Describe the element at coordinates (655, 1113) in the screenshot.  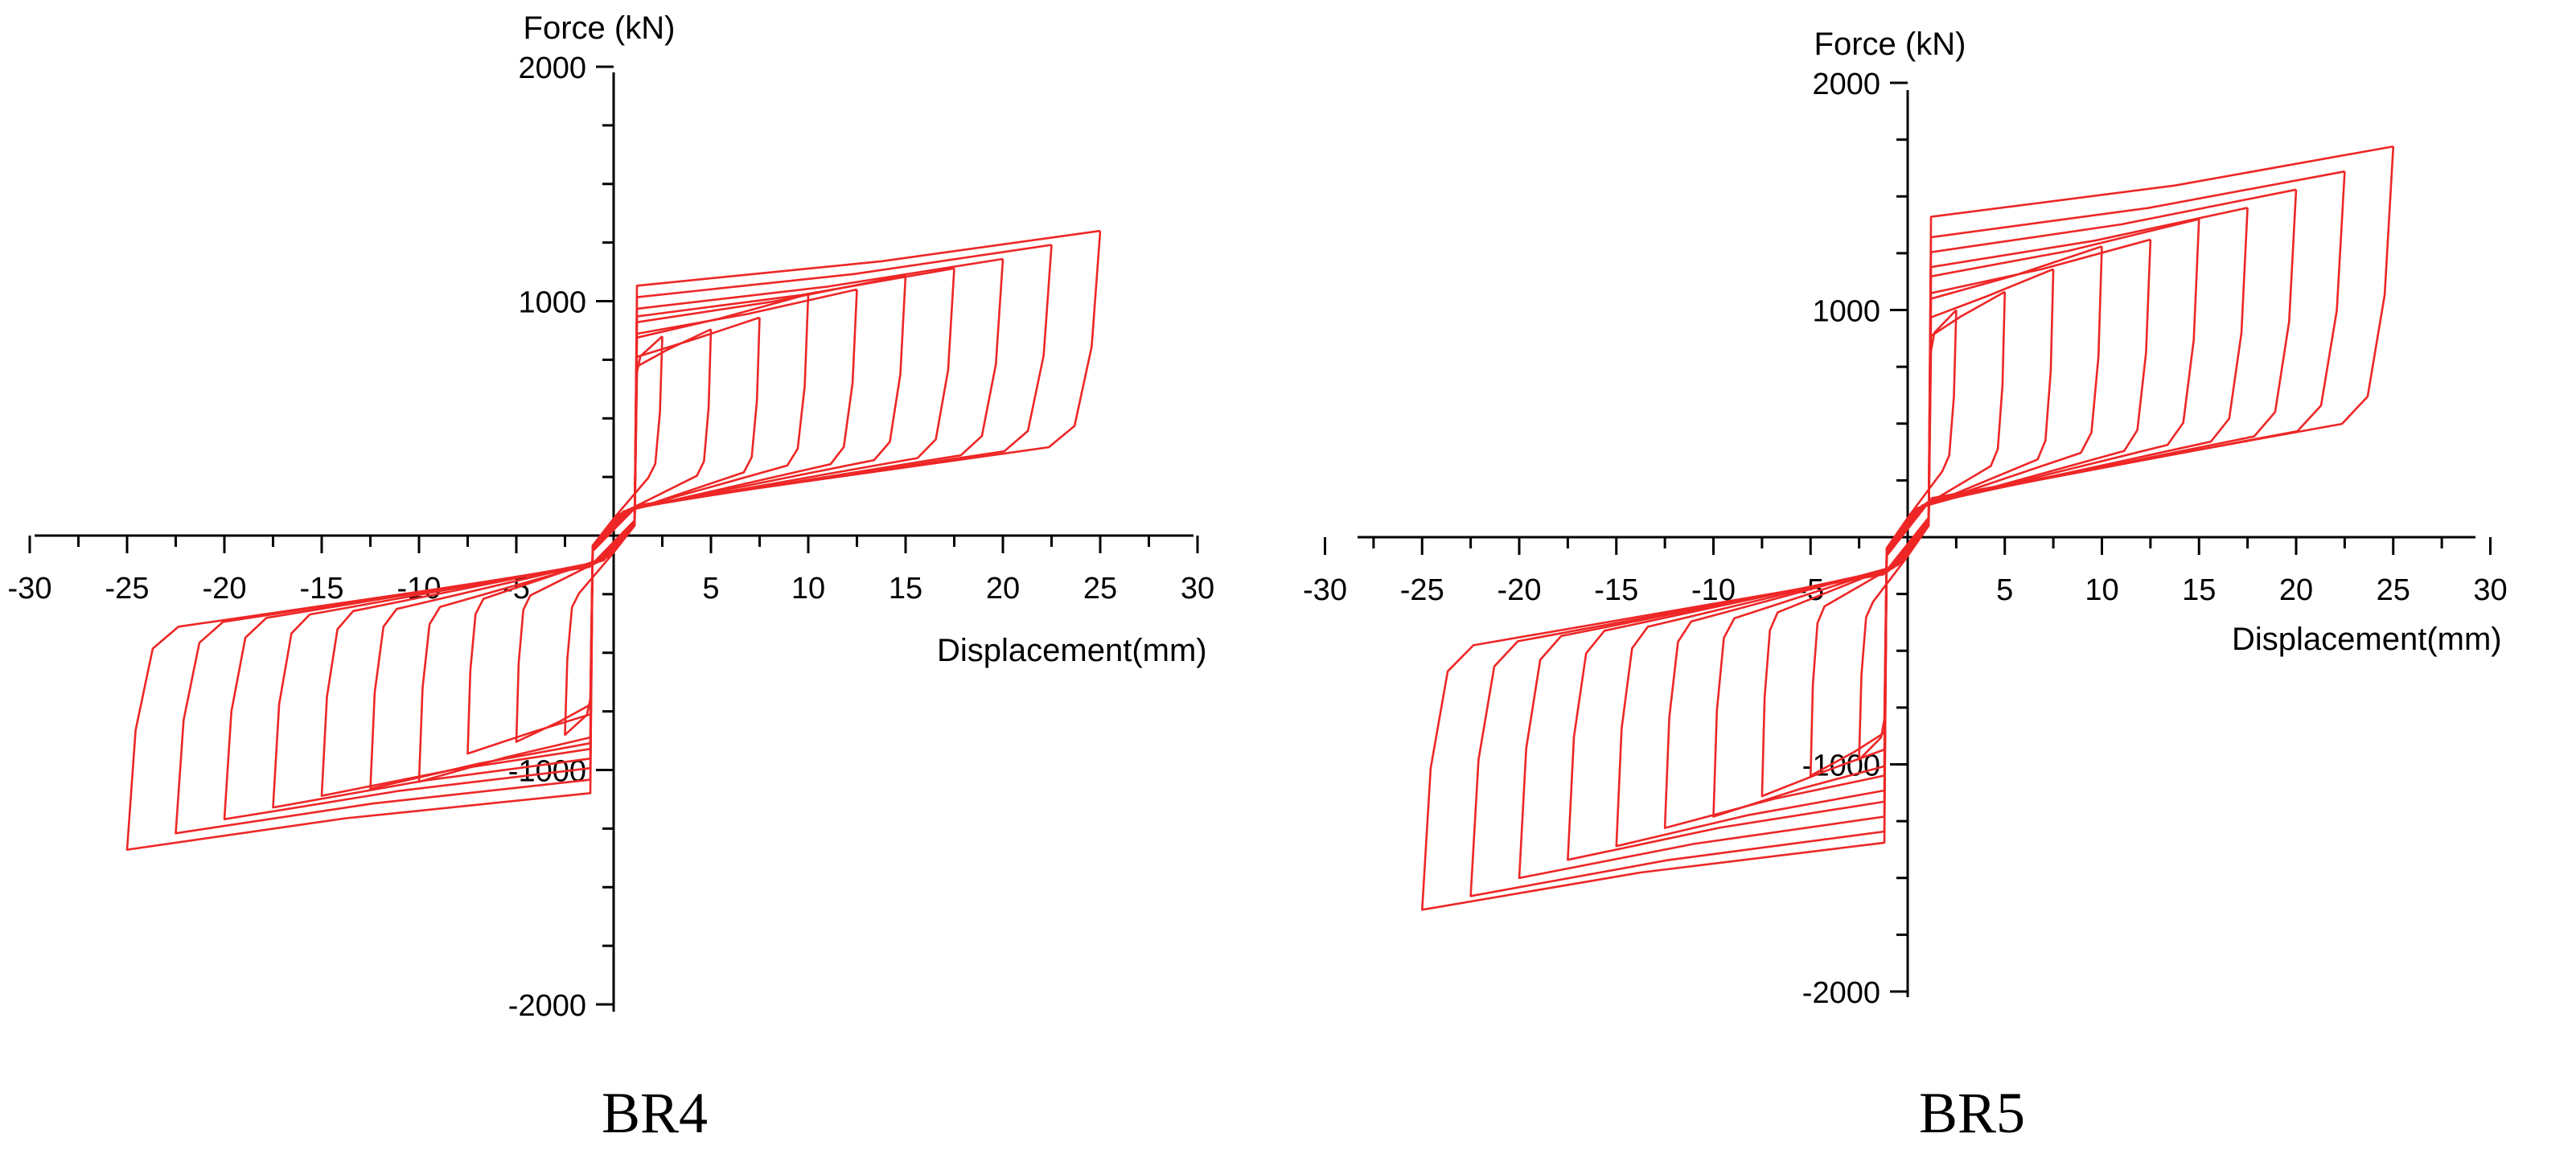
I see `panel-title: BR4` at that location.